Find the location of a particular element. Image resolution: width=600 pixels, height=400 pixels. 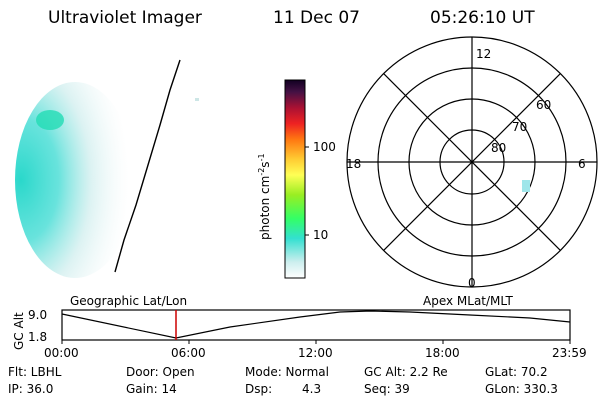

glon-info: GLon: 330.3 is located at coordinates (521, 389).